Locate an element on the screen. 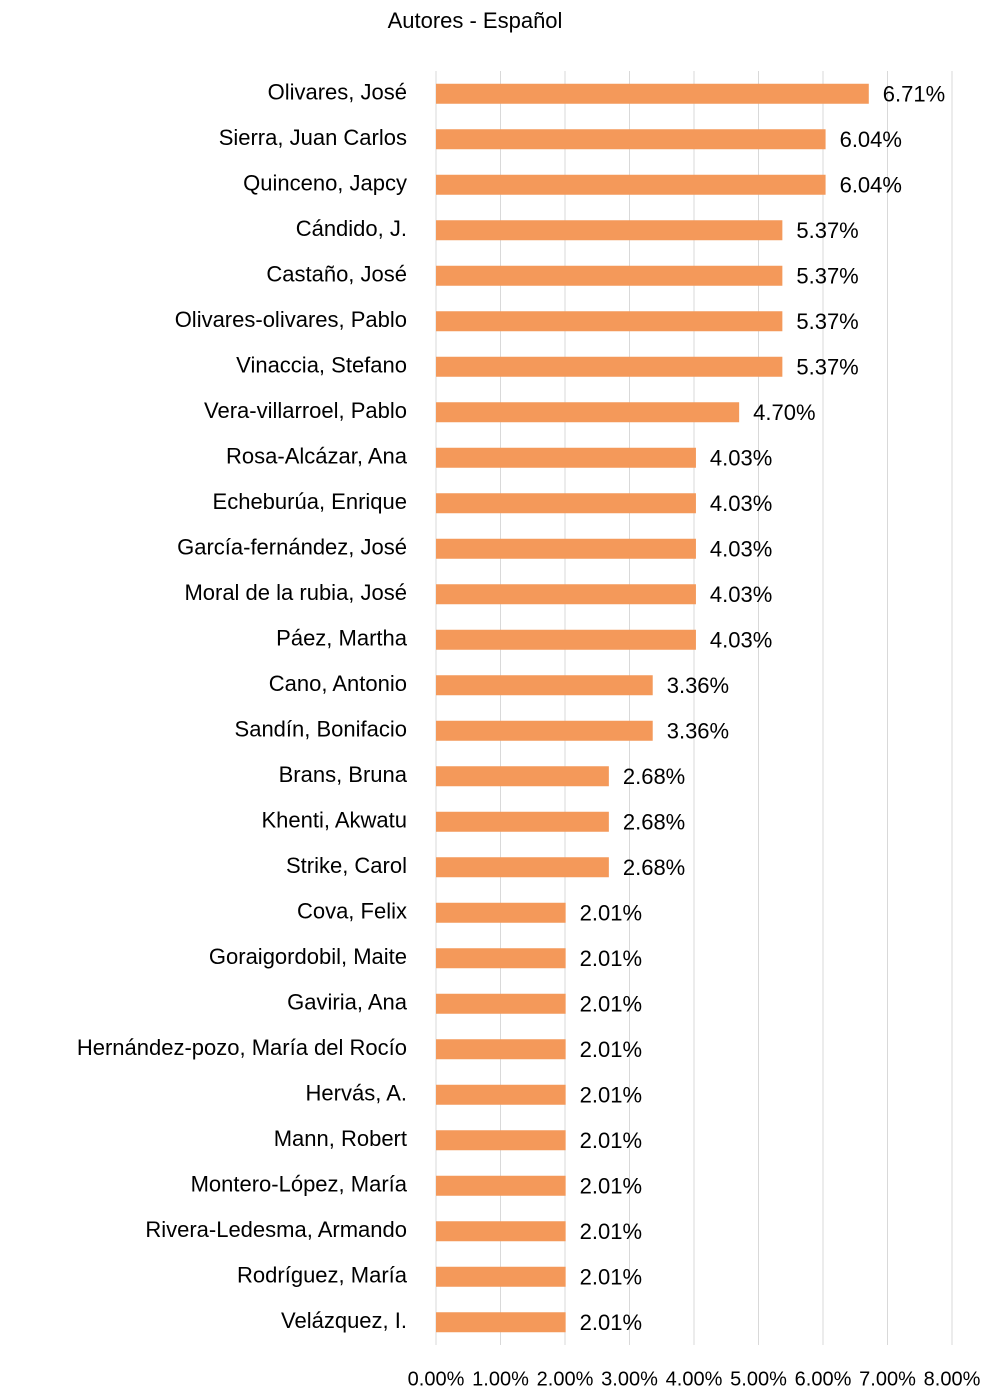 This screenshot has width=989, height=1391. y-tick-label: Sandín, Bonifacio is located at coordinates (321, 729).